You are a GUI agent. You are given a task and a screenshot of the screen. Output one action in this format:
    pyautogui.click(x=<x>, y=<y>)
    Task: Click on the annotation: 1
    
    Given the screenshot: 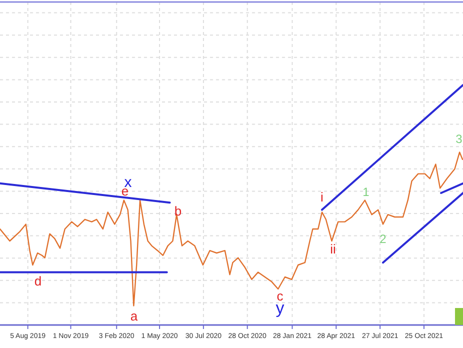 What is the action you would take?
    pyautogui.click(x=366, y=192)
    